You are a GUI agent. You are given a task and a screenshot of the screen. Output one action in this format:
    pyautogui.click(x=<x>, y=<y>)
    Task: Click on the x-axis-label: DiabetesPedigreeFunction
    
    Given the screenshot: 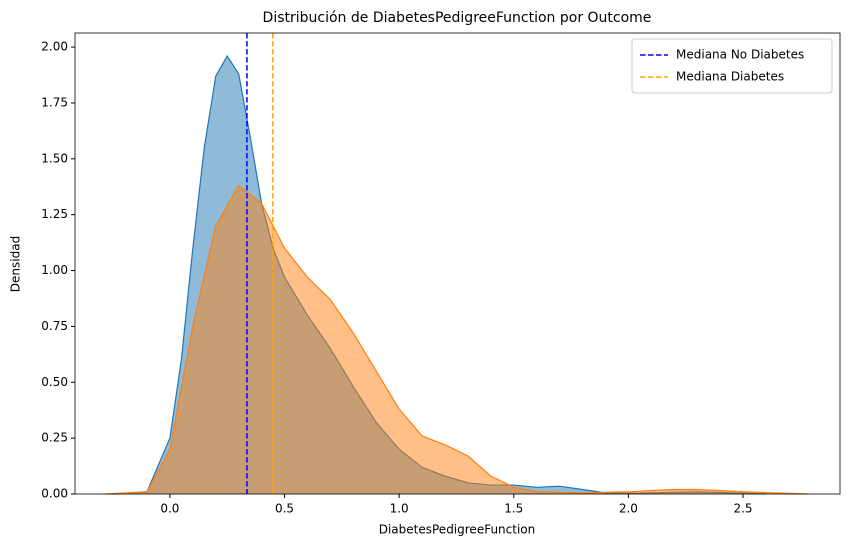 What is the action you would take?
    pyautogui.click(x=457, y=530)
    